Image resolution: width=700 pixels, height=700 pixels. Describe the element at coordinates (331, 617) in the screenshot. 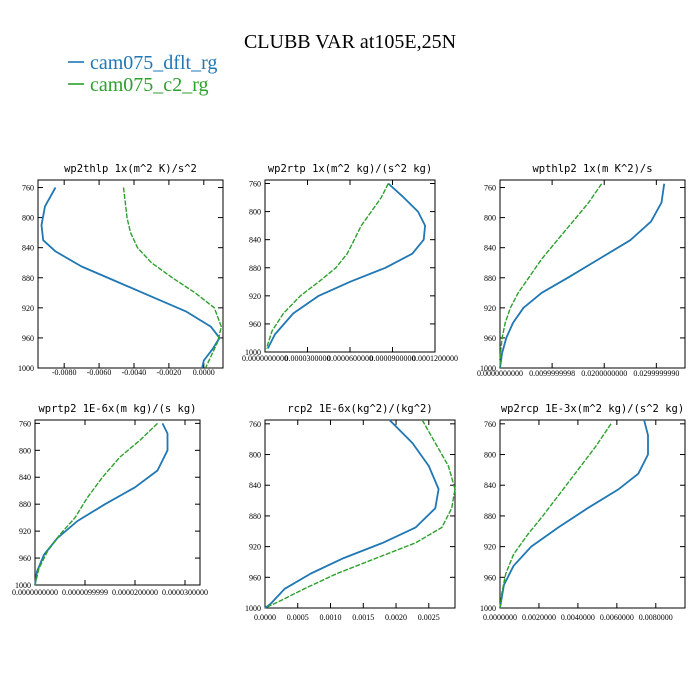

I see `x-tick-label: 0.0010` at that location.